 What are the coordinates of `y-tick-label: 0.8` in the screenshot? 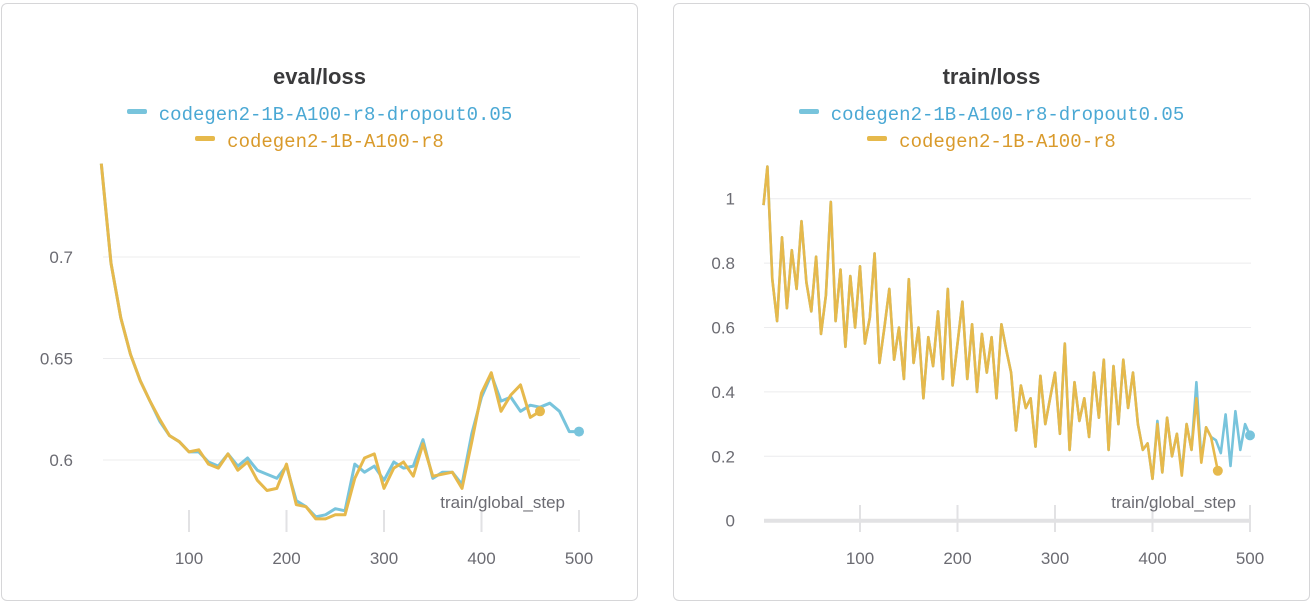 It's located at (723, 263).